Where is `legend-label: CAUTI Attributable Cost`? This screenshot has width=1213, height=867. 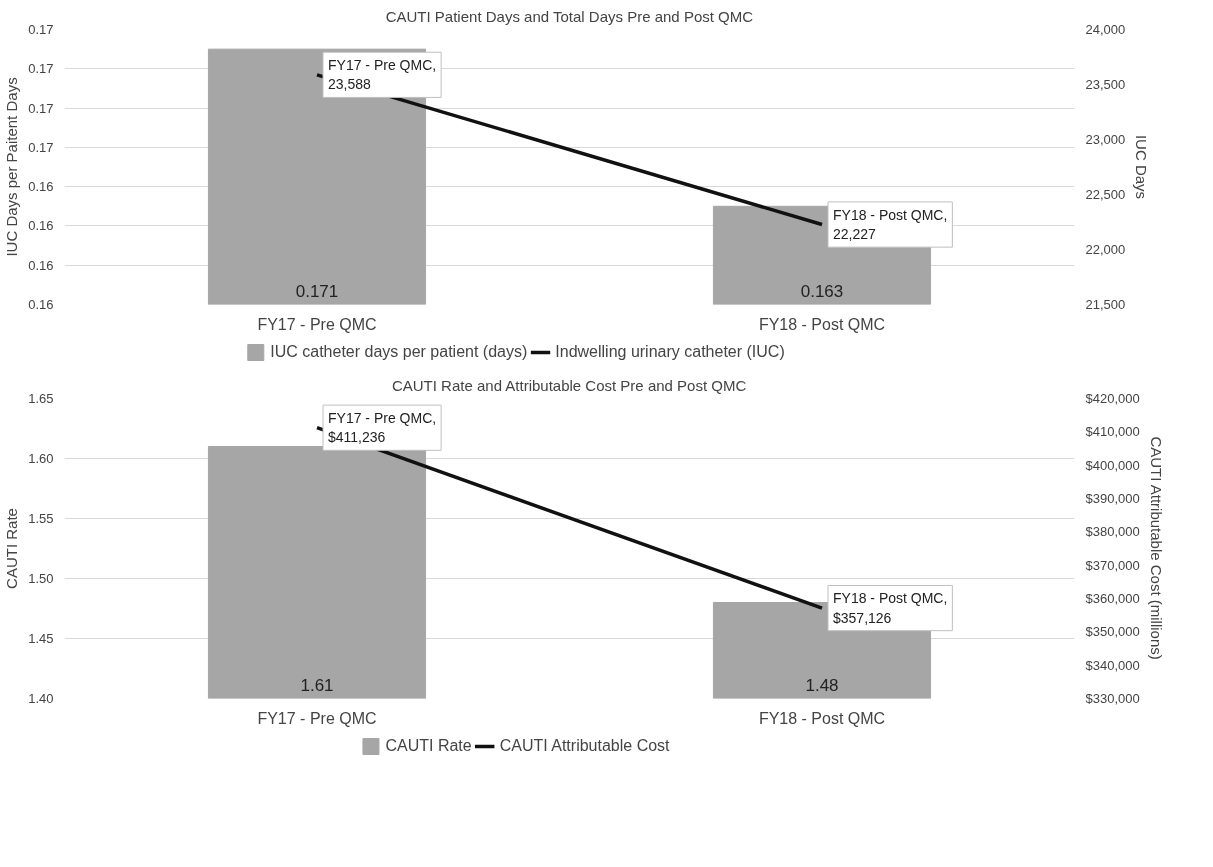 legend-label: CAUTI Attributable Cost is located at coordinates (584, 746).